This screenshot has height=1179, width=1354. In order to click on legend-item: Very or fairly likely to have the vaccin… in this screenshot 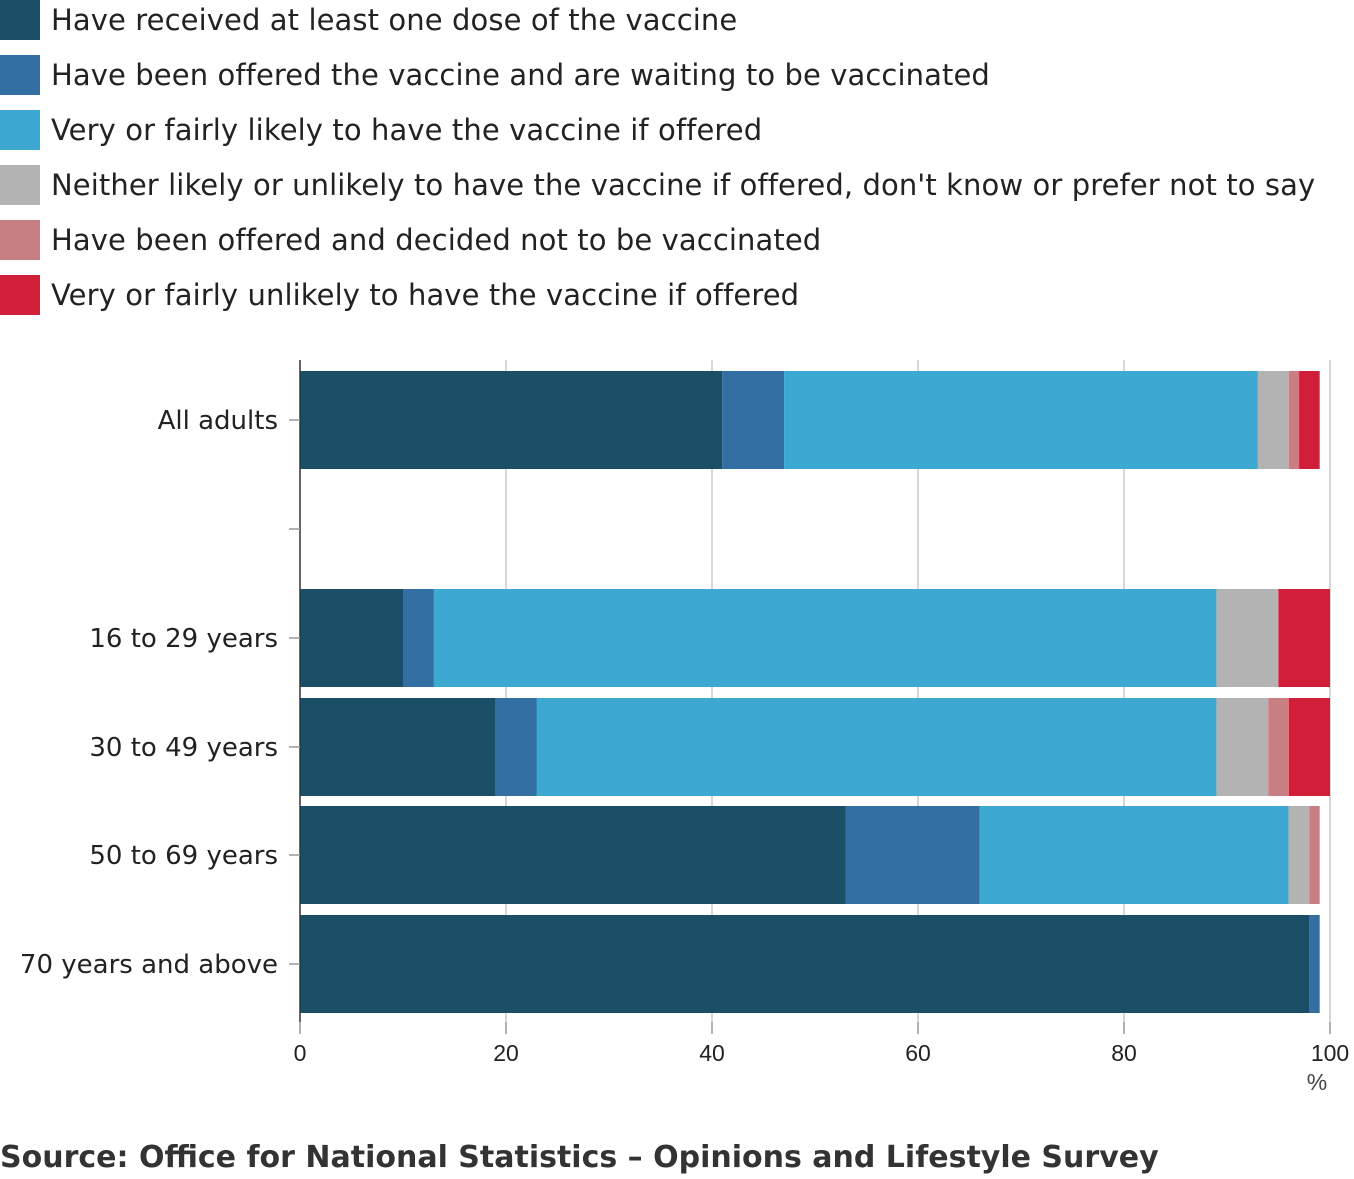, I will do `click(381, 130)`.